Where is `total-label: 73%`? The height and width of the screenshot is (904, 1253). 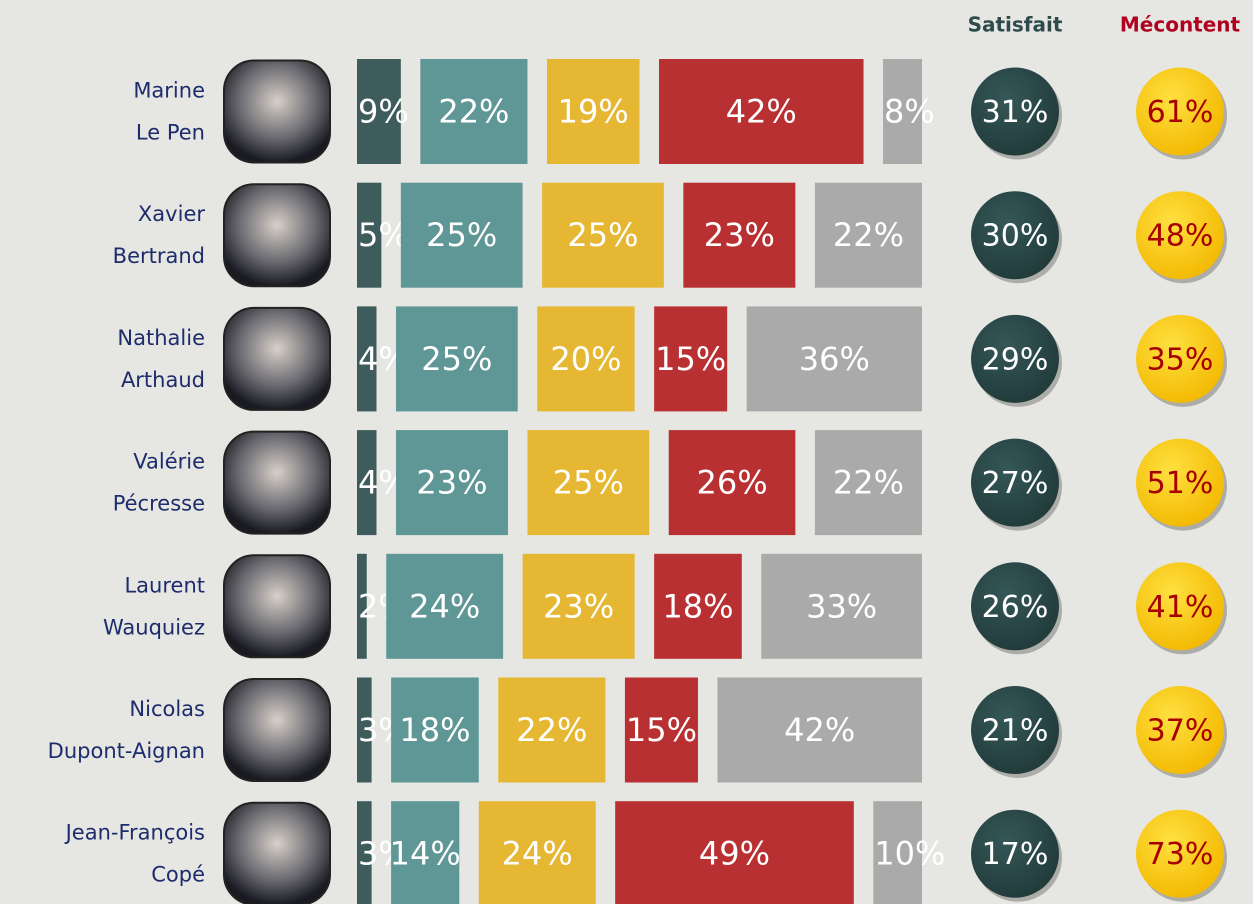 total-label: 73% is located at coordinates (1180, 854).